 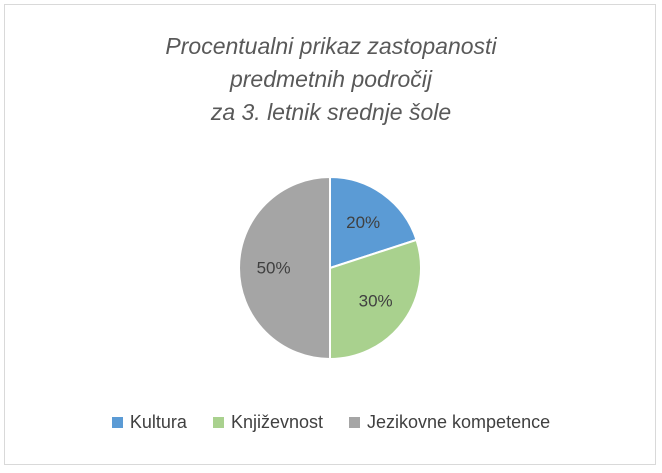 What do you see at coordinates (459, 422) in the screenshot?
I see `legend-label-jezikovne-kompetence: Jezikovne kompetence` at bounding box center [459, 422].